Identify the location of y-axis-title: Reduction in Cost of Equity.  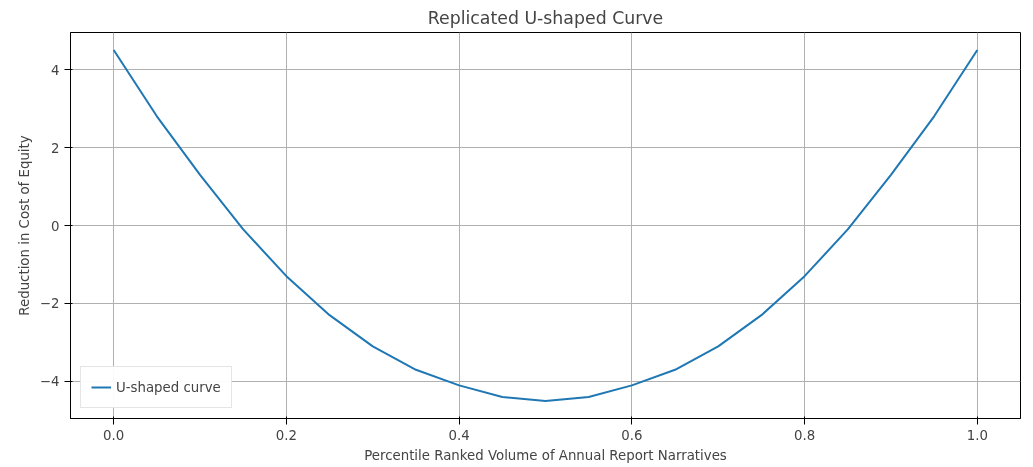
(24, 225).